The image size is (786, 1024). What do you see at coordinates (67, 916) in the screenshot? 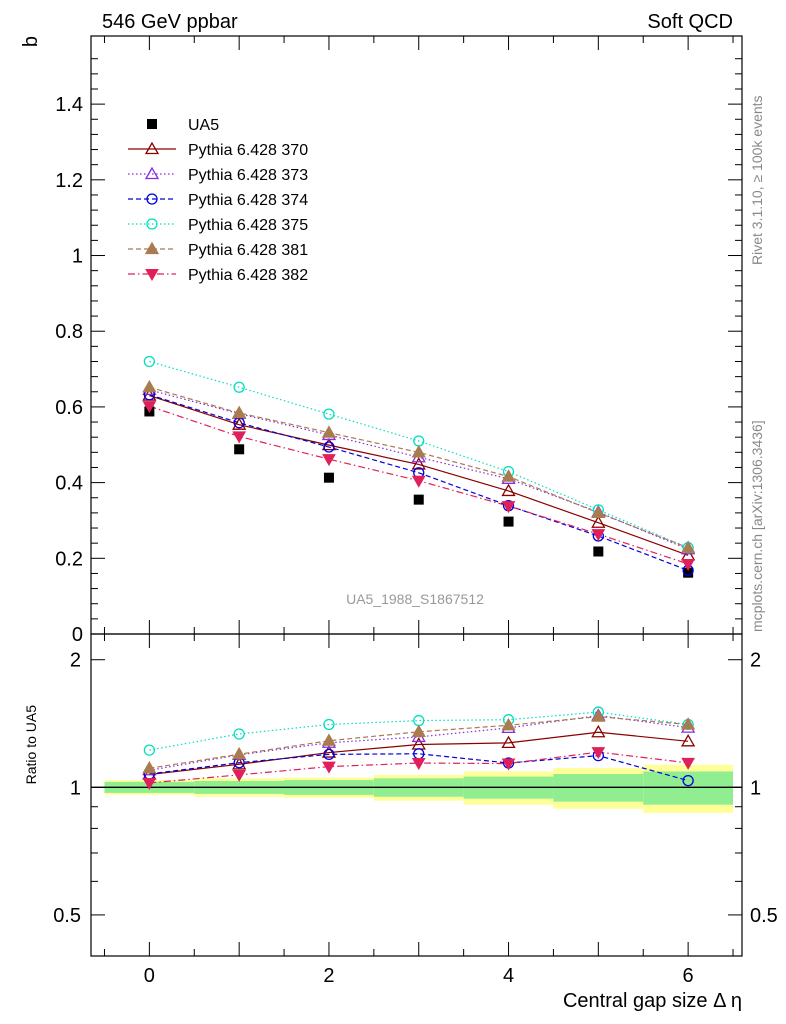
I see `ratio-y-tick-label: 0.5` at bounding box center [67, 916].